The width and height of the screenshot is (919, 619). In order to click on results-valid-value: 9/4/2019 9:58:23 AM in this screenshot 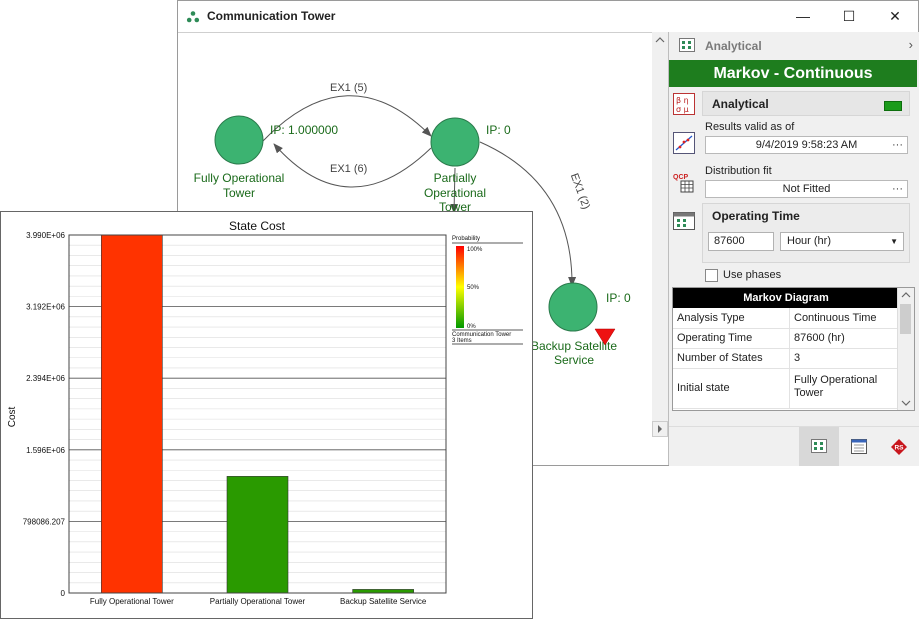, I will do `click(806, 145)`.